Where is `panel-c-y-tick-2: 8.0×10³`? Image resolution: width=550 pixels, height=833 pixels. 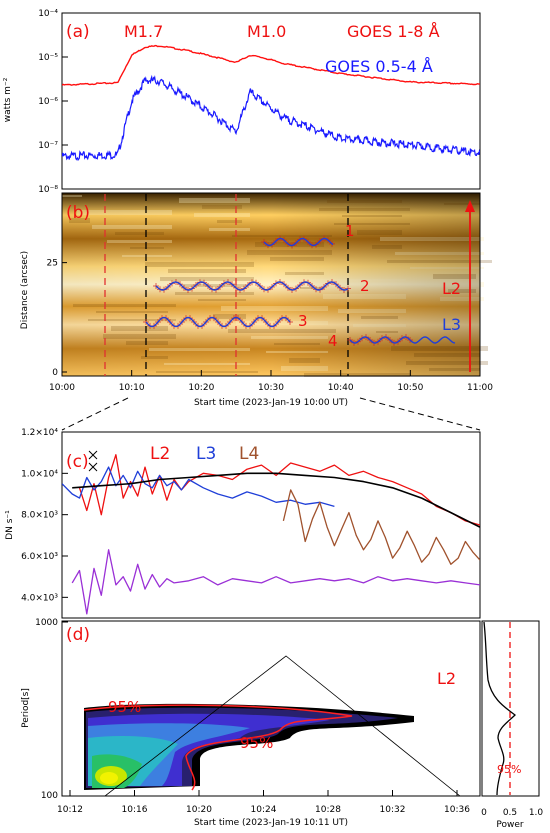 panel-c-y-tick-2: 8.0×10³ is located at coordinates (39, 516).